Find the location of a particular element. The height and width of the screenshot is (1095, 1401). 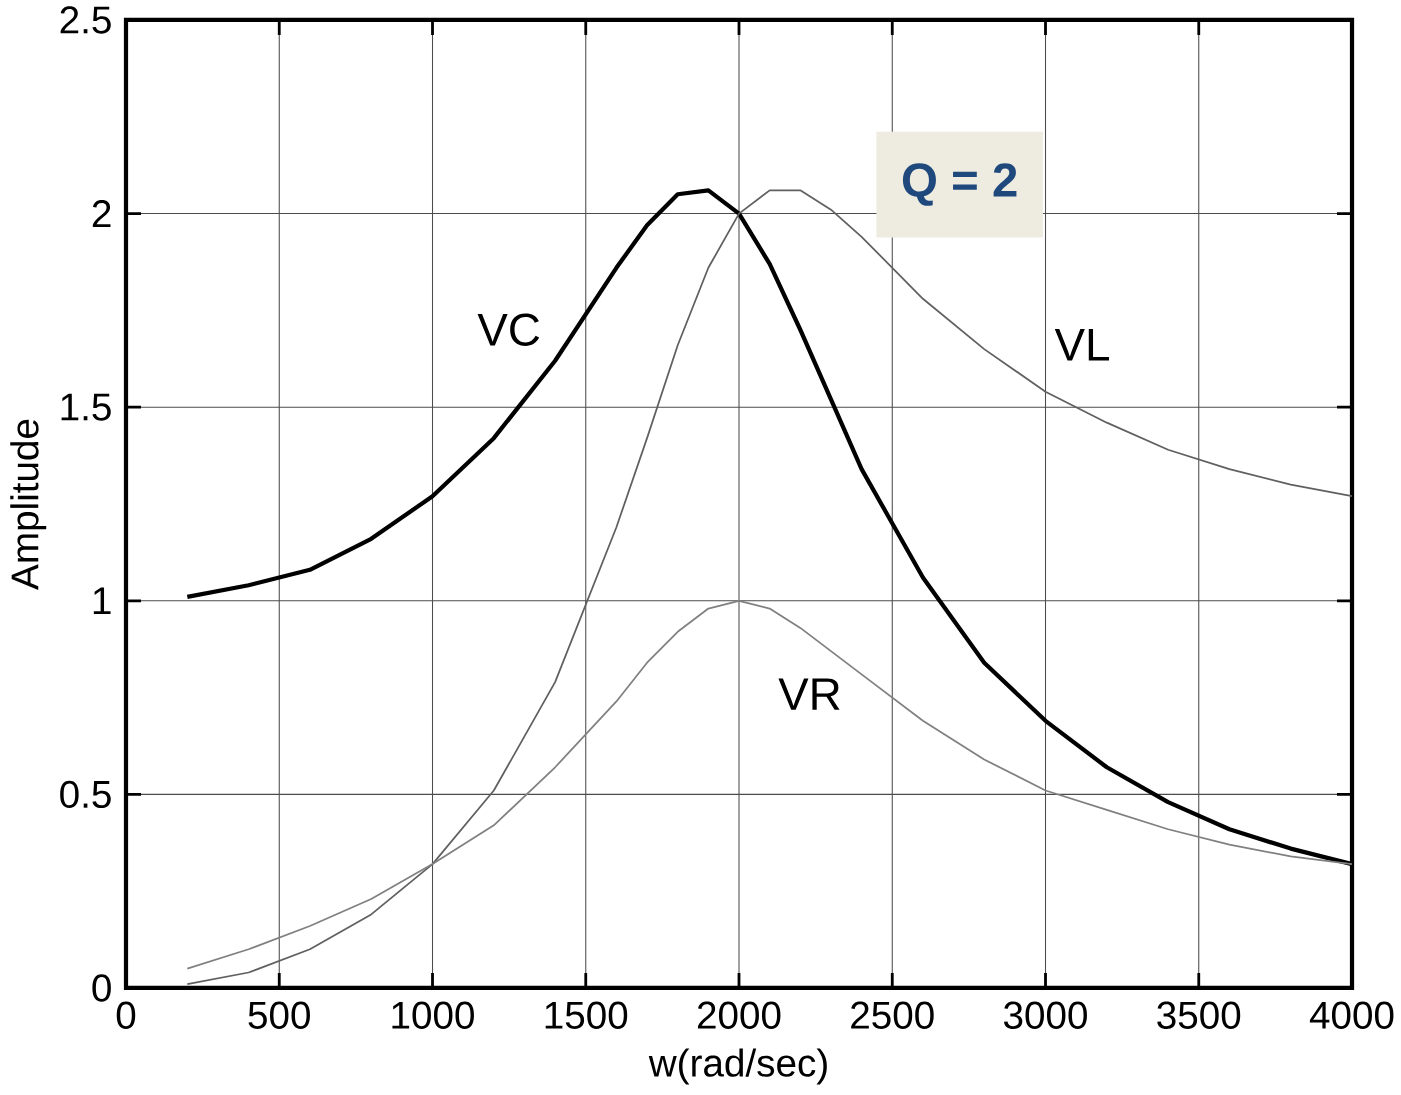

x-axis-title: w(rad/sec) is located at coordinates (737, 1066).